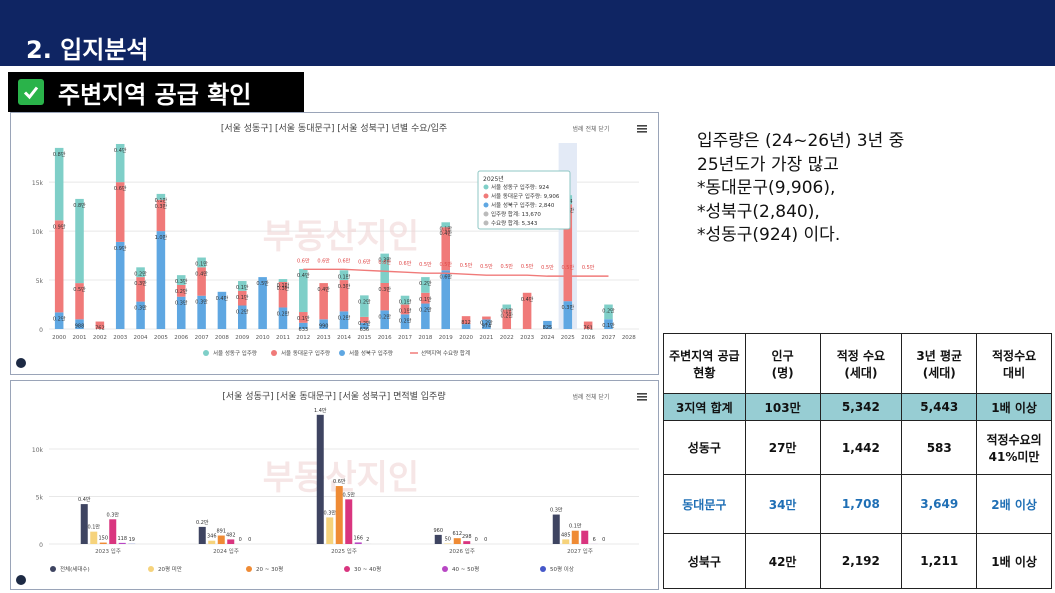 The image size is (1055, 593). Describe the element at coordinates (108, 551) in the screenshot. I see `x-tick-label: 2023 입주` at that location.